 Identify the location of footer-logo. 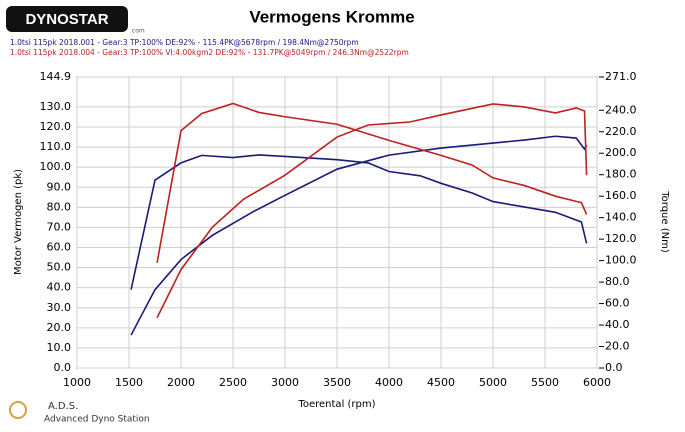
(18, 410).